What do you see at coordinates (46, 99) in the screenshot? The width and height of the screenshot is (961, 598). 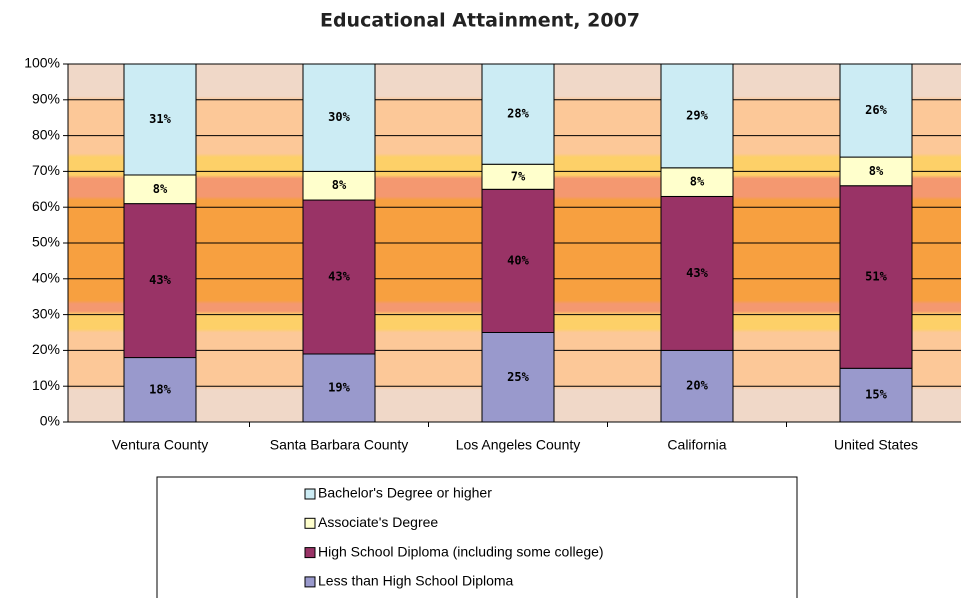 I see `y-tick-label: 90%` at bounding box center [46, 99].